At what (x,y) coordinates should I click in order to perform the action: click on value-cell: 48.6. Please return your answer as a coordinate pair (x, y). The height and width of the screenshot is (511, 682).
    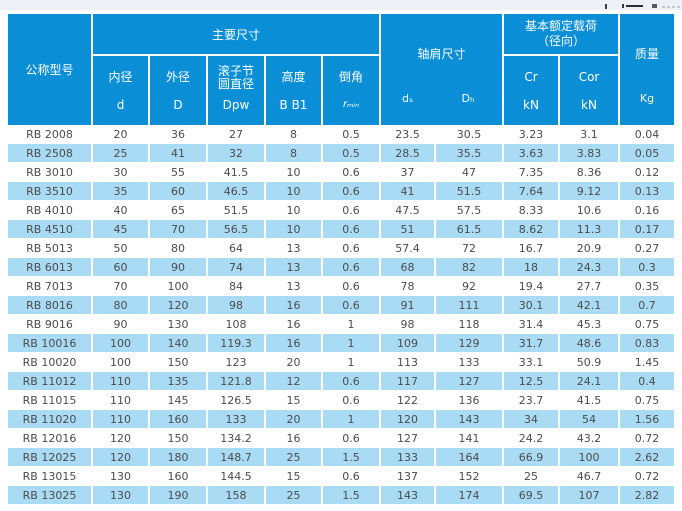
    Looking at the image, I should click on (590, 343).